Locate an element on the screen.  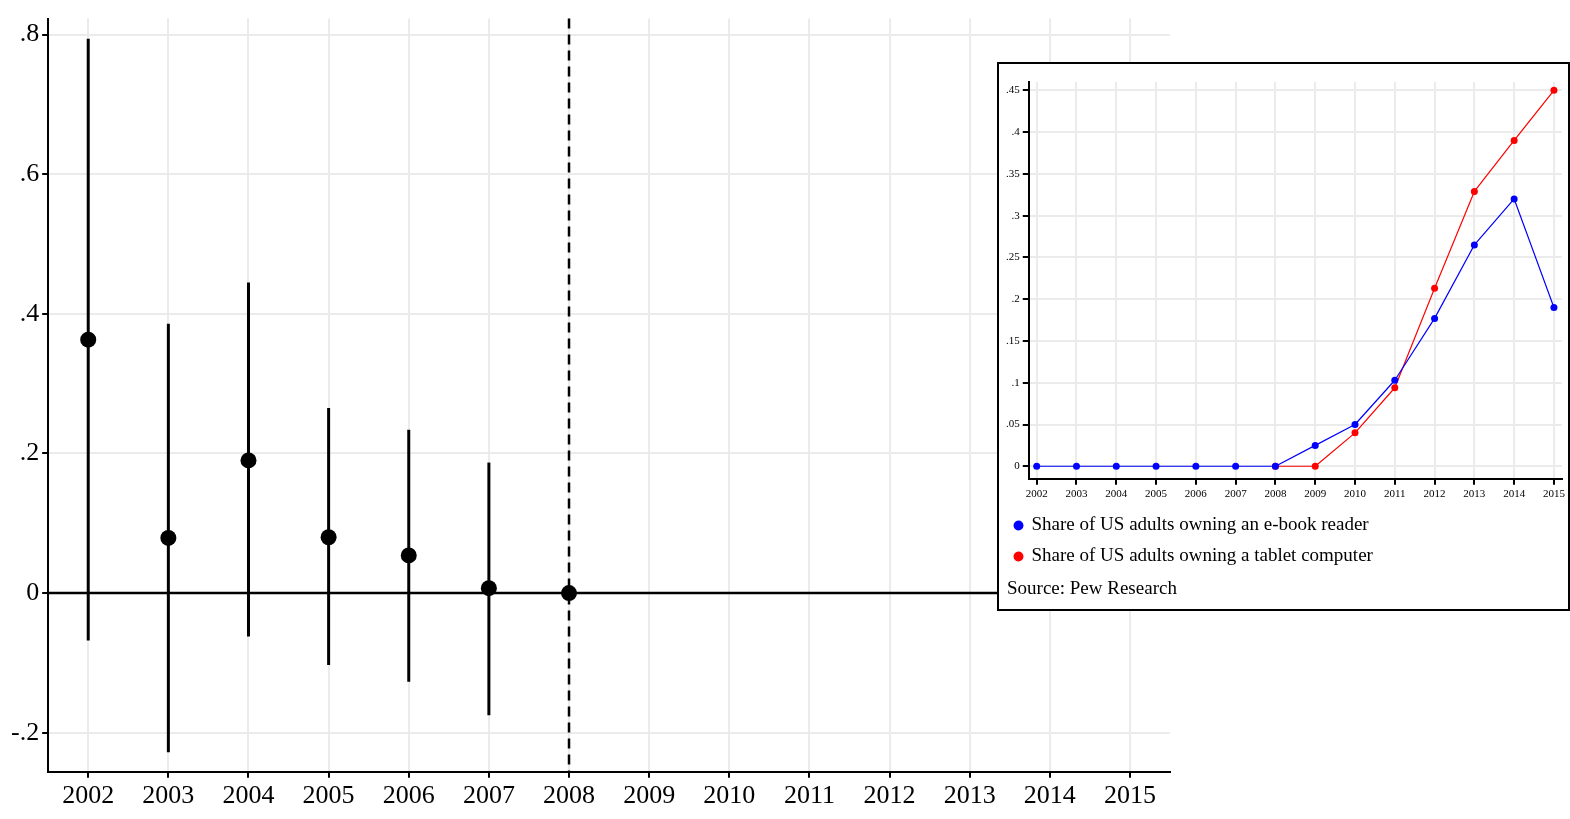
y-tick-label: .05 is located at coordinates (1013, 423).